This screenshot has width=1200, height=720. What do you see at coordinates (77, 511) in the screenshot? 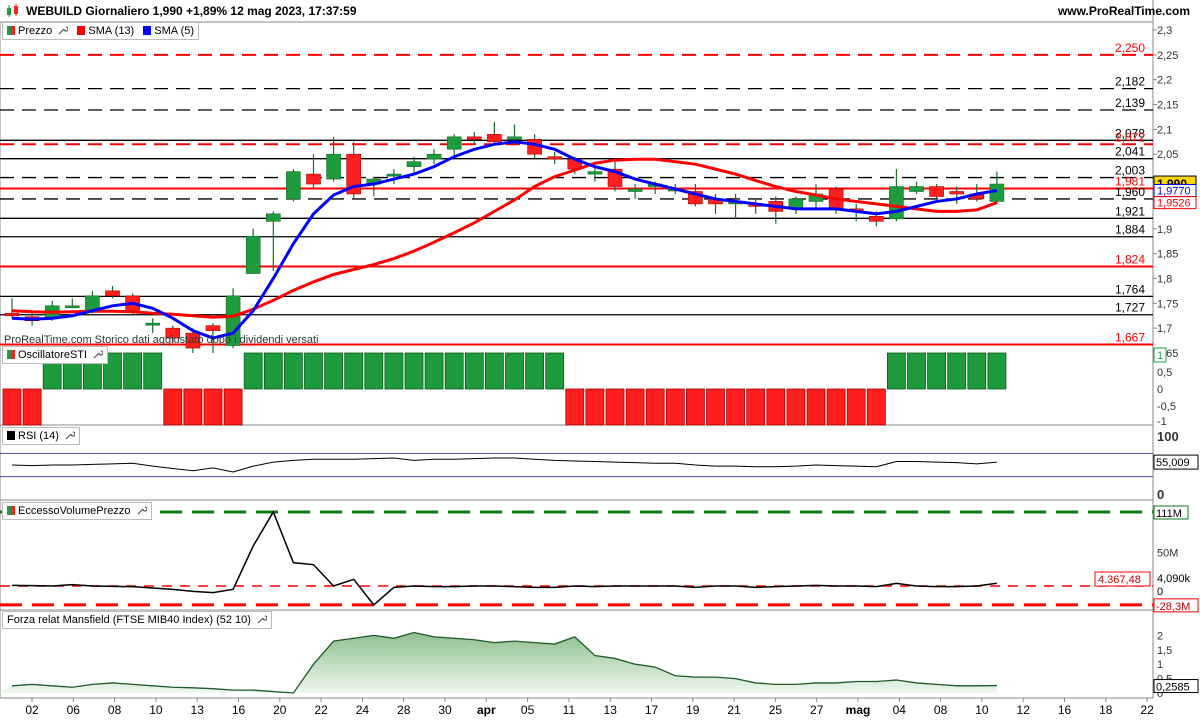
I see `evp-panel-label: EccessoVolumePrezzo` at bounding box center [77, 511].